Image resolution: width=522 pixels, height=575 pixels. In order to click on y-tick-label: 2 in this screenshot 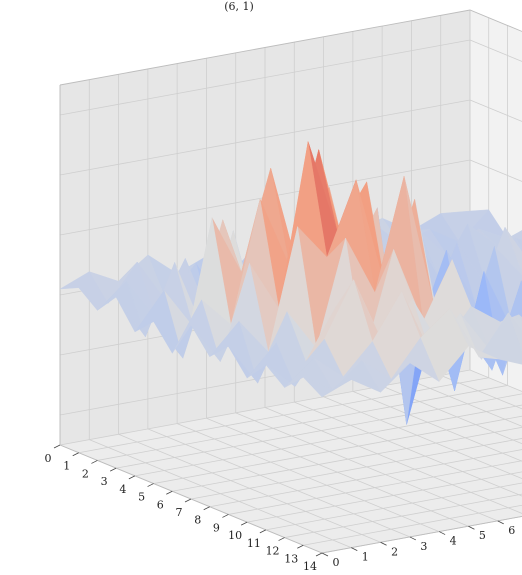, I will do `click(394, 551)`.